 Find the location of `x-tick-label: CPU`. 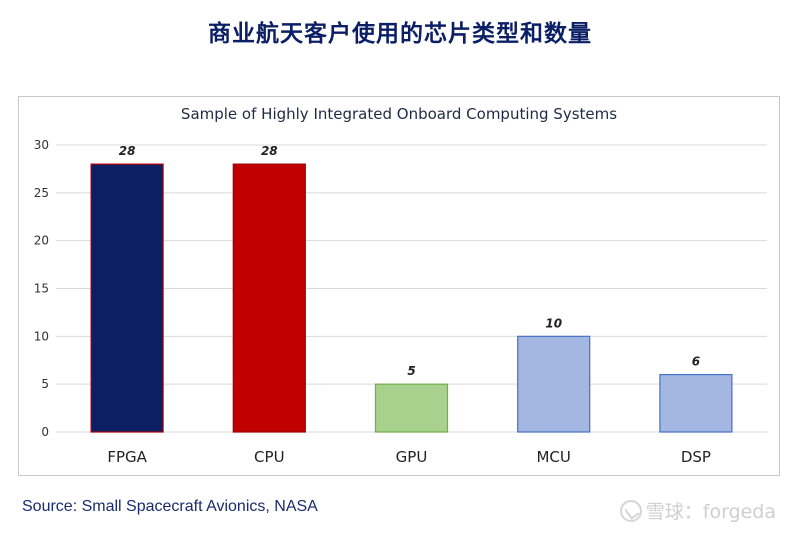

x-tick-label: CPU is located at coordinates (269, 457).